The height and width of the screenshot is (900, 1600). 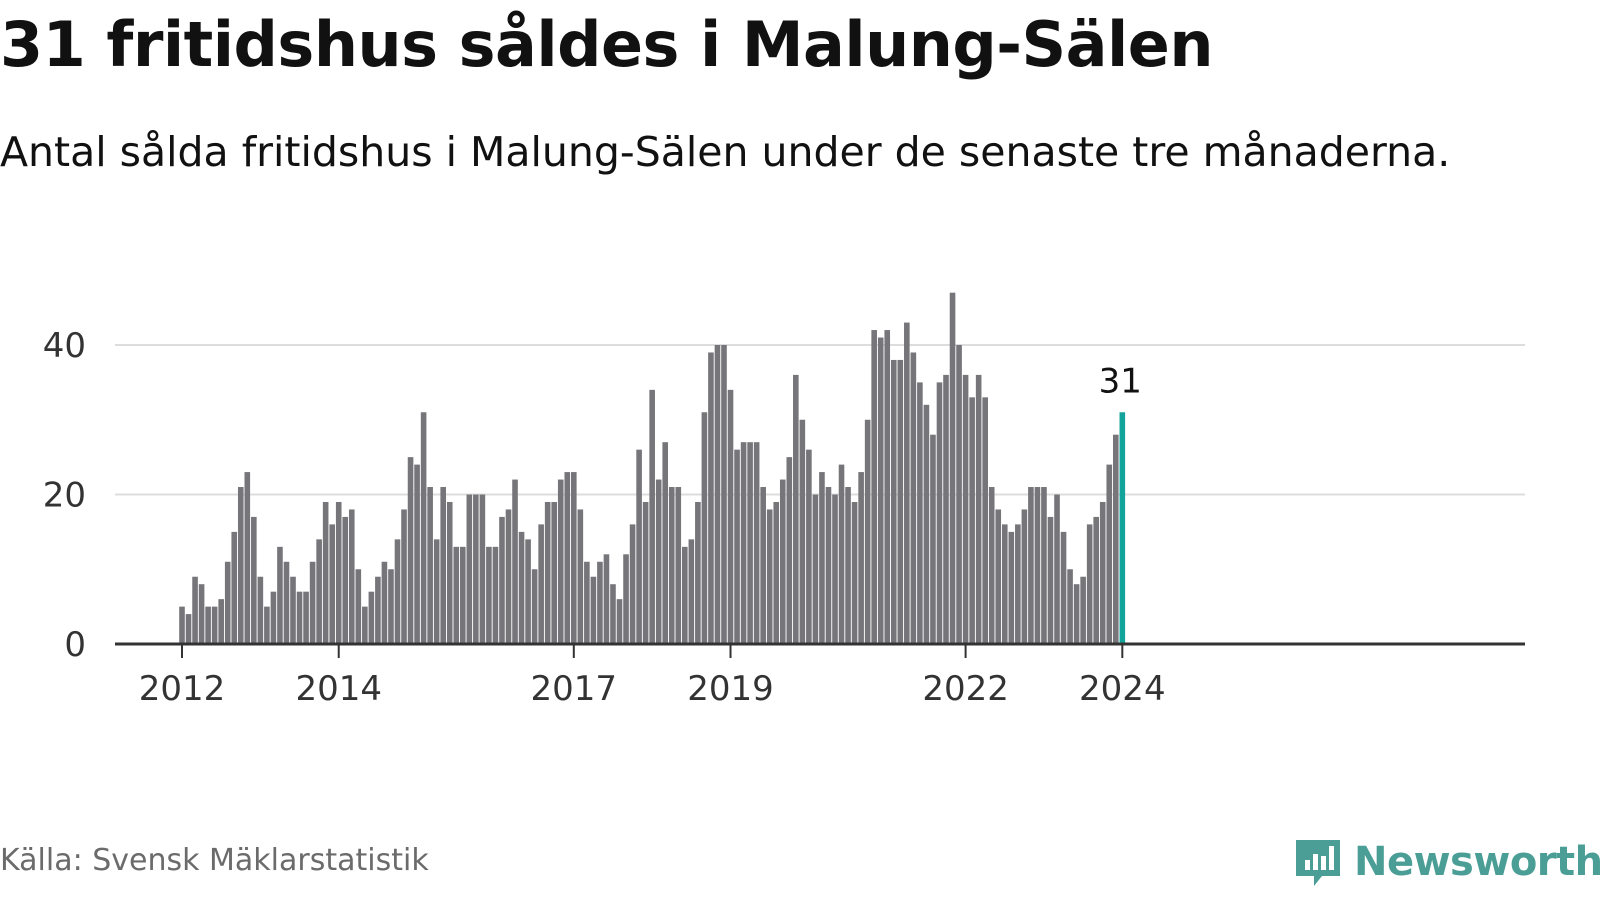 What do you see at coordinates (730, 689) in the screenshot?
I see `x-tick-label: 2019` at bounding box center [730, 689].